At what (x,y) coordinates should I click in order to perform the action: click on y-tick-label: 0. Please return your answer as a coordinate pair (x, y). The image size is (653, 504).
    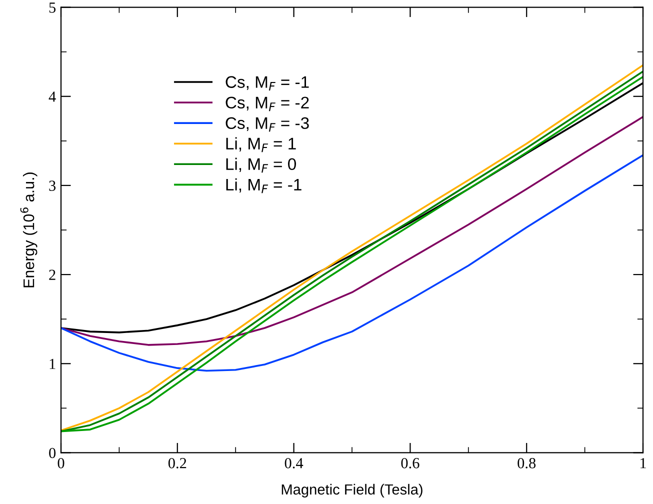
    Looking at the image, I should click on (52, 453).